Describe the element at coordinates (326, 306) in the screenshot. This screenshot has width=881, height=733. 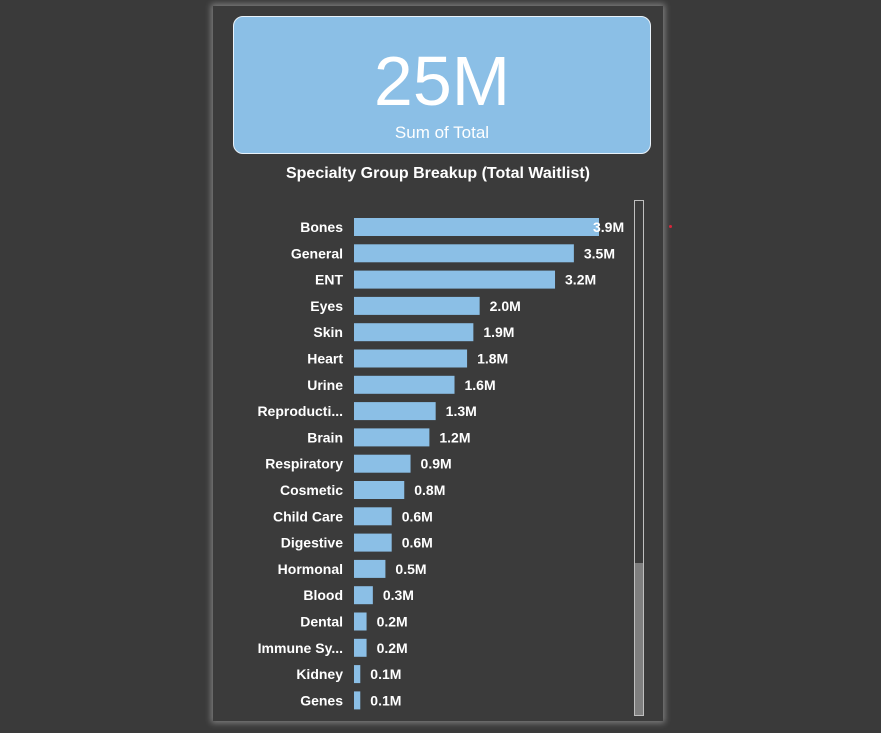
I see `category-label: Eyes` at that location.